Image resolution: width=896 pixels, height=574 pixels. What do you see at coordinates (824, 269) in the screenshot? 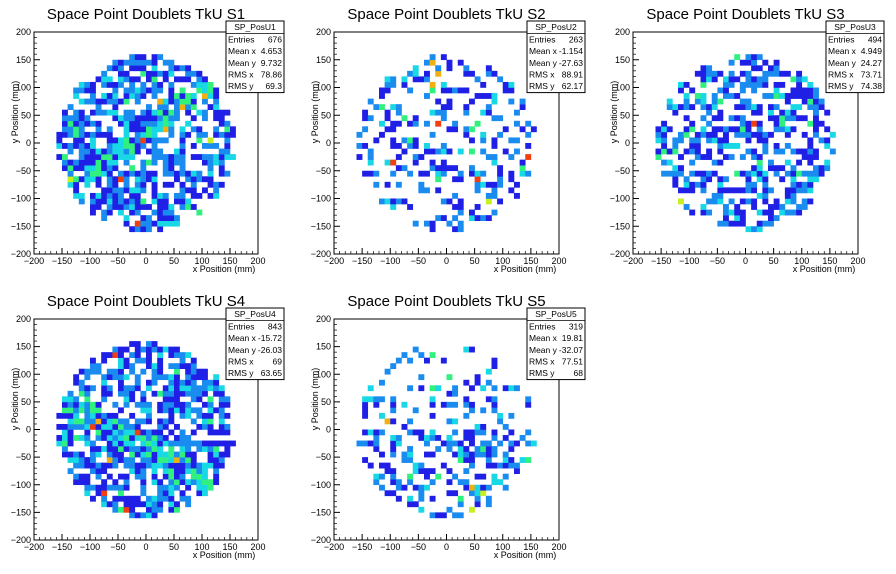
I see `x-axis-label: x Position (mm)` at bounding box center [824, 269].